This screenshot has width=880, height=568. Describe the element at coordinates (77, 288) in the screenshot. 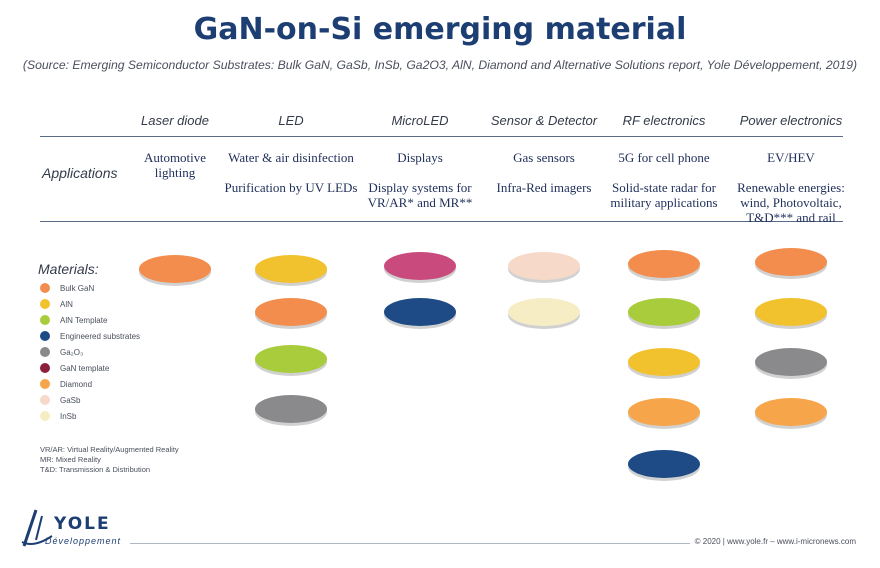

I see `legend-label: Bulk GaN` at that location.